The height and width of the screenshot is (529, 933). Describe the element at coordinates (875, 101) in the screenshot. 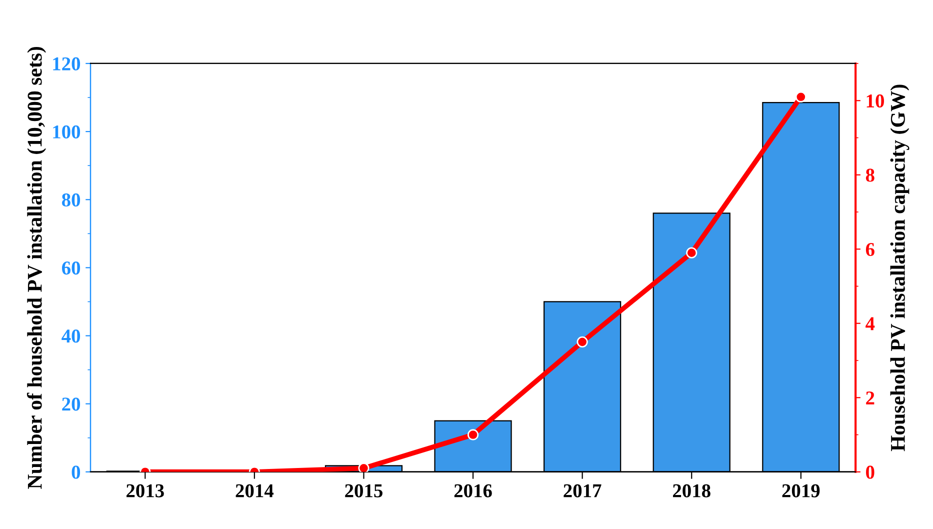

I see `y2-tick-label: 10` at that location.